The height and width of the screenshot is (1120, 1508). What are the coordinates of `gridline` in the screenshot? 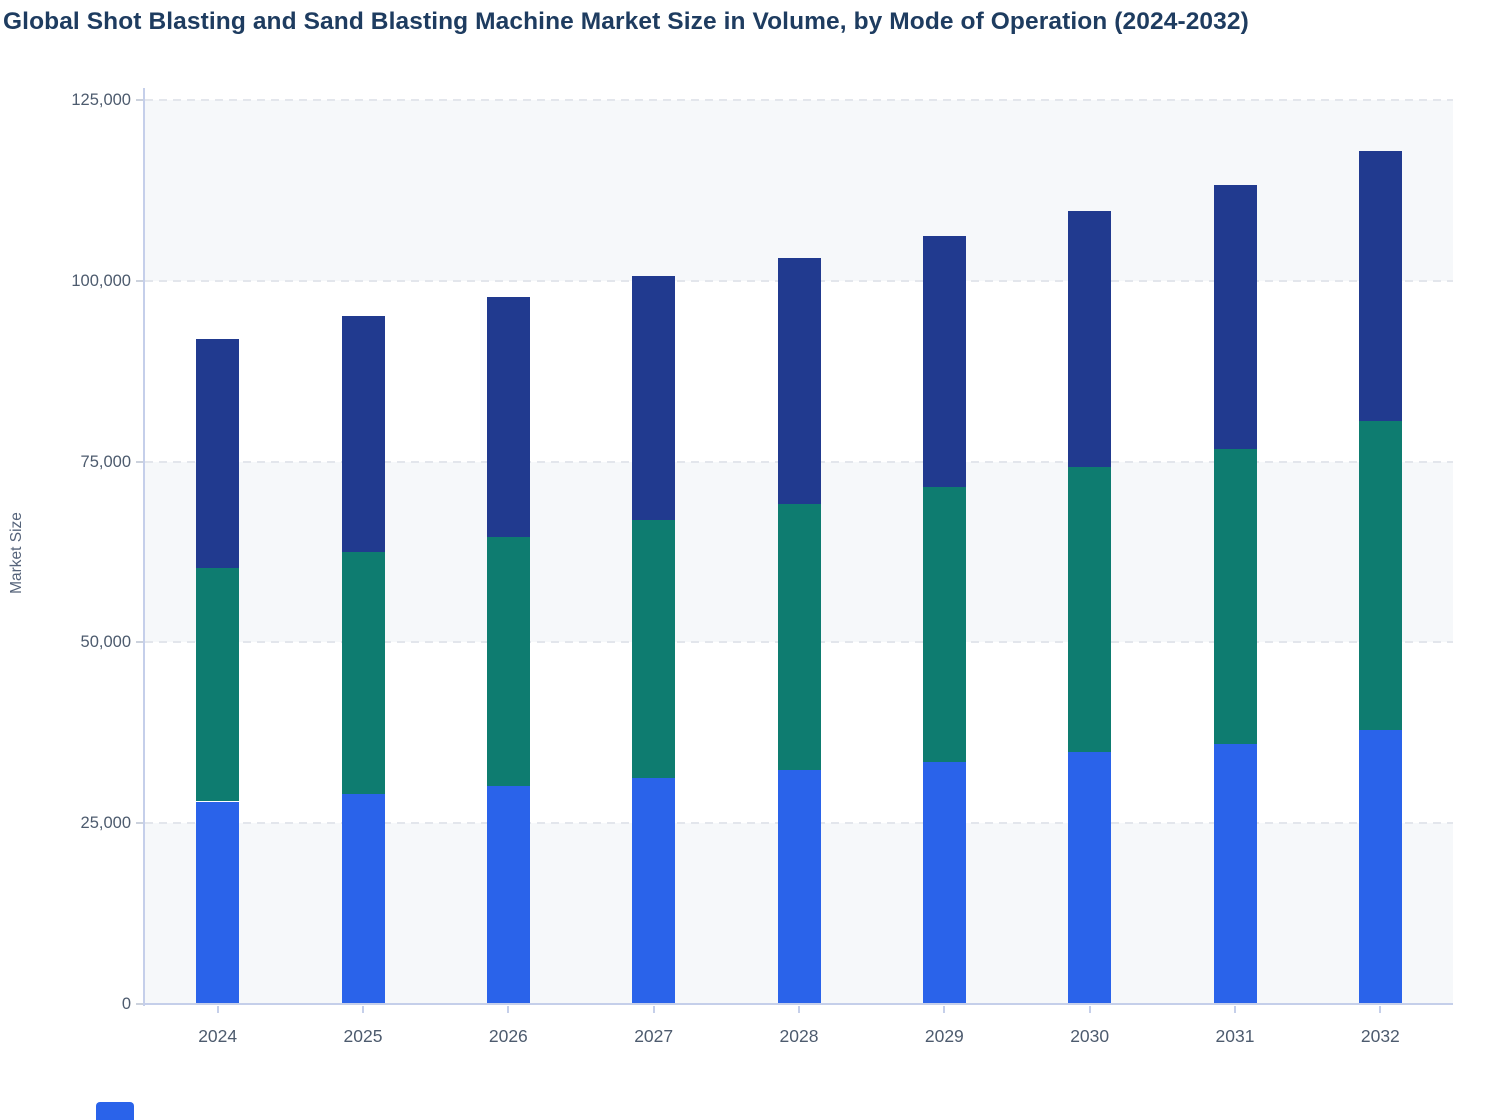 It's located at (799, 100).